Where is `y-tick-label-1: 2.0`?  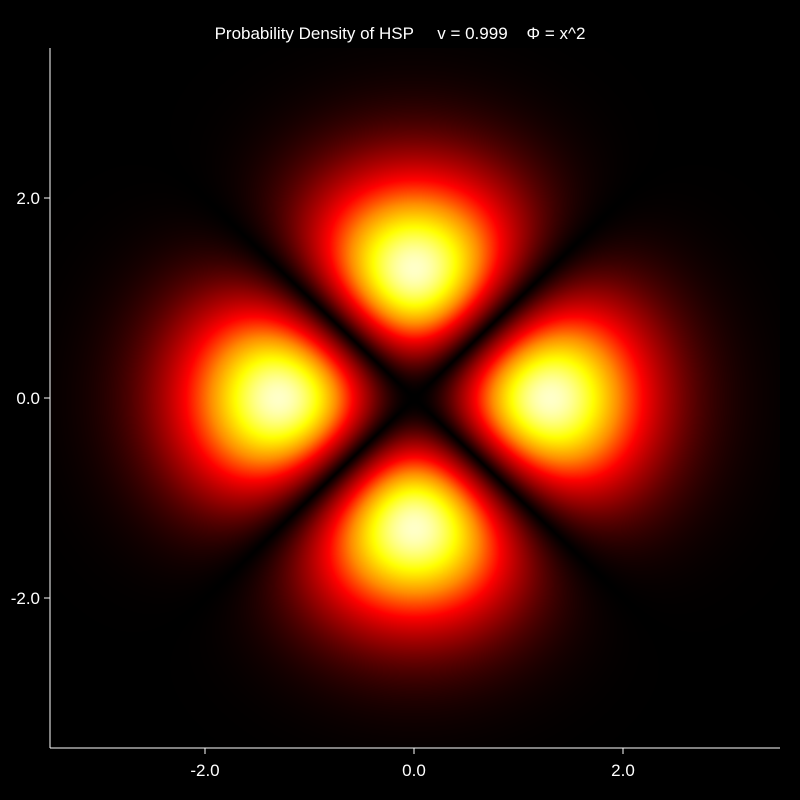
y-tick-label-1: 2.0 is located at coordinates (28, 198).